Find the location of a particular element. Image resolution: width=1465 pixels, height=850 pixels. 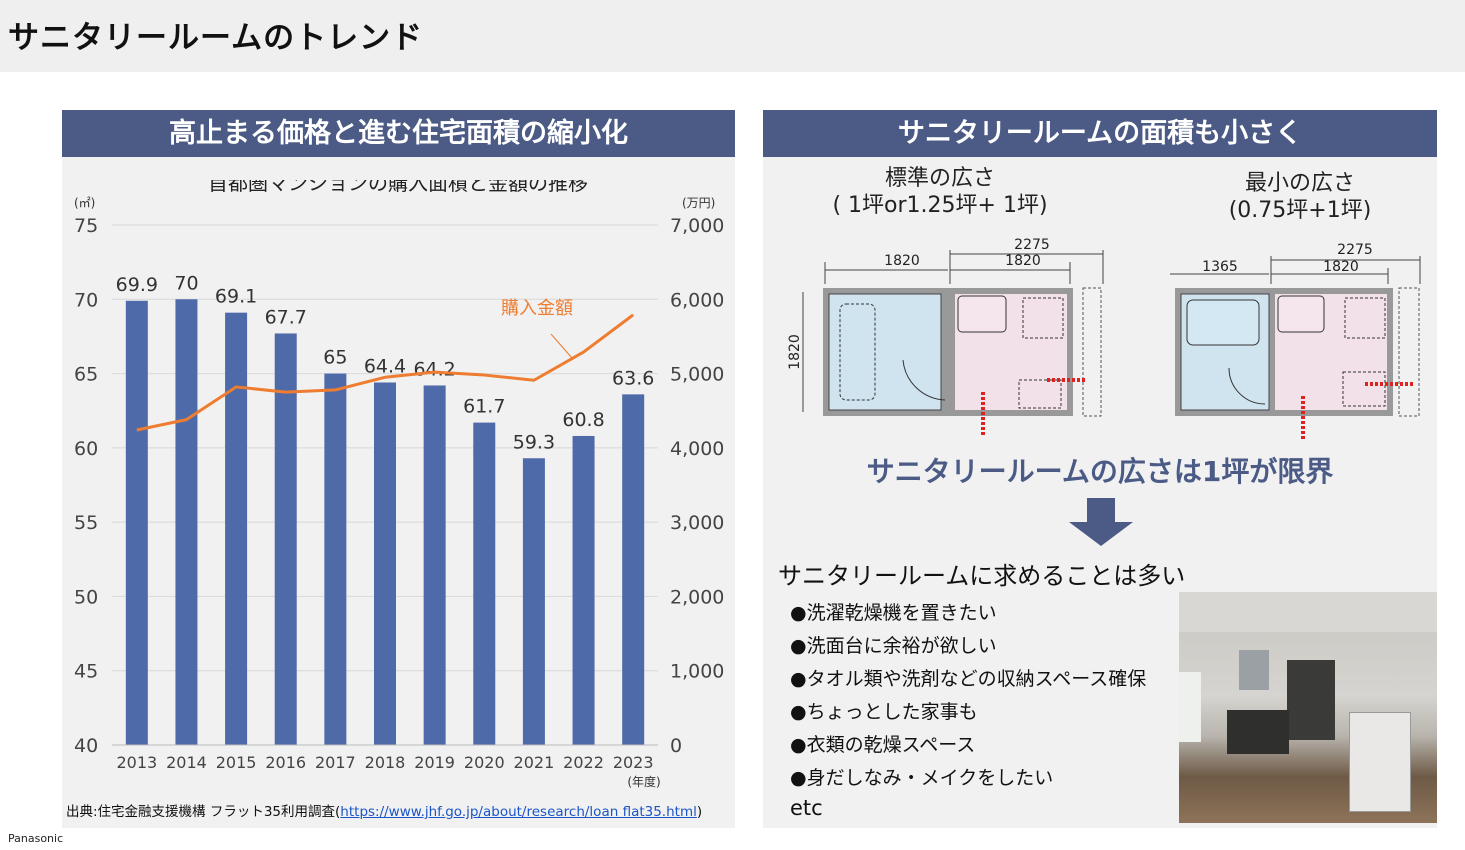

minimum-subtitle: (0.75坪+1坪) is located at coordinates (1300, 210).